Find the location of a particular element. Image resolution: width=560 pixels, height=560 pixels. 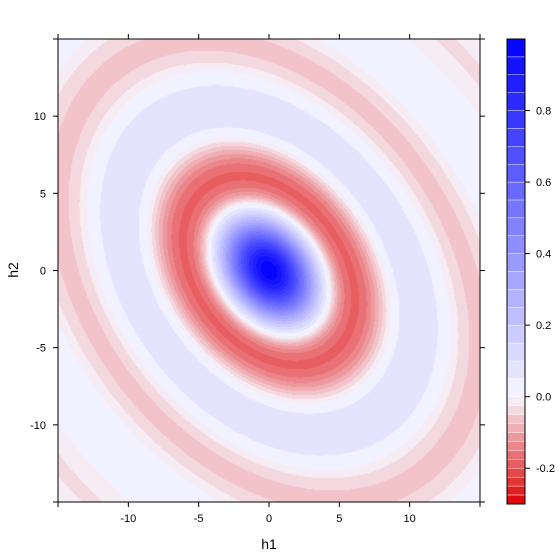

x-tick-label: 5 is located at coordinates (339, 519).